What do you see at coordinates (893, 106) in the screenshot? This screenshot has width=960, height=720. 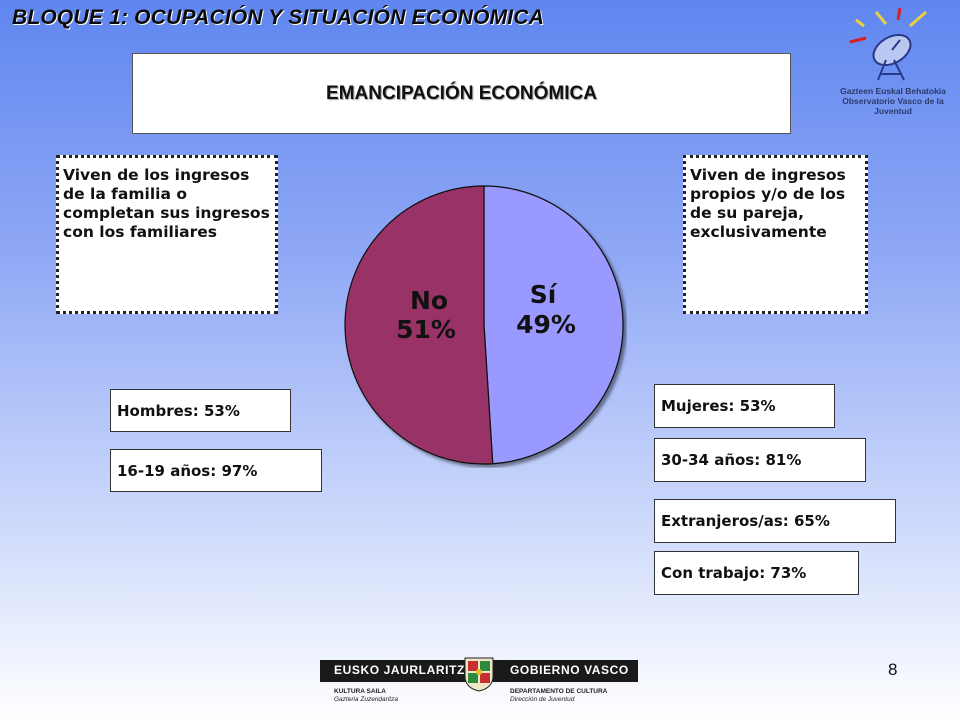 I see `logo-line-2: Observatorio Vasco de la Juventud` at bounding box center [893, 106].